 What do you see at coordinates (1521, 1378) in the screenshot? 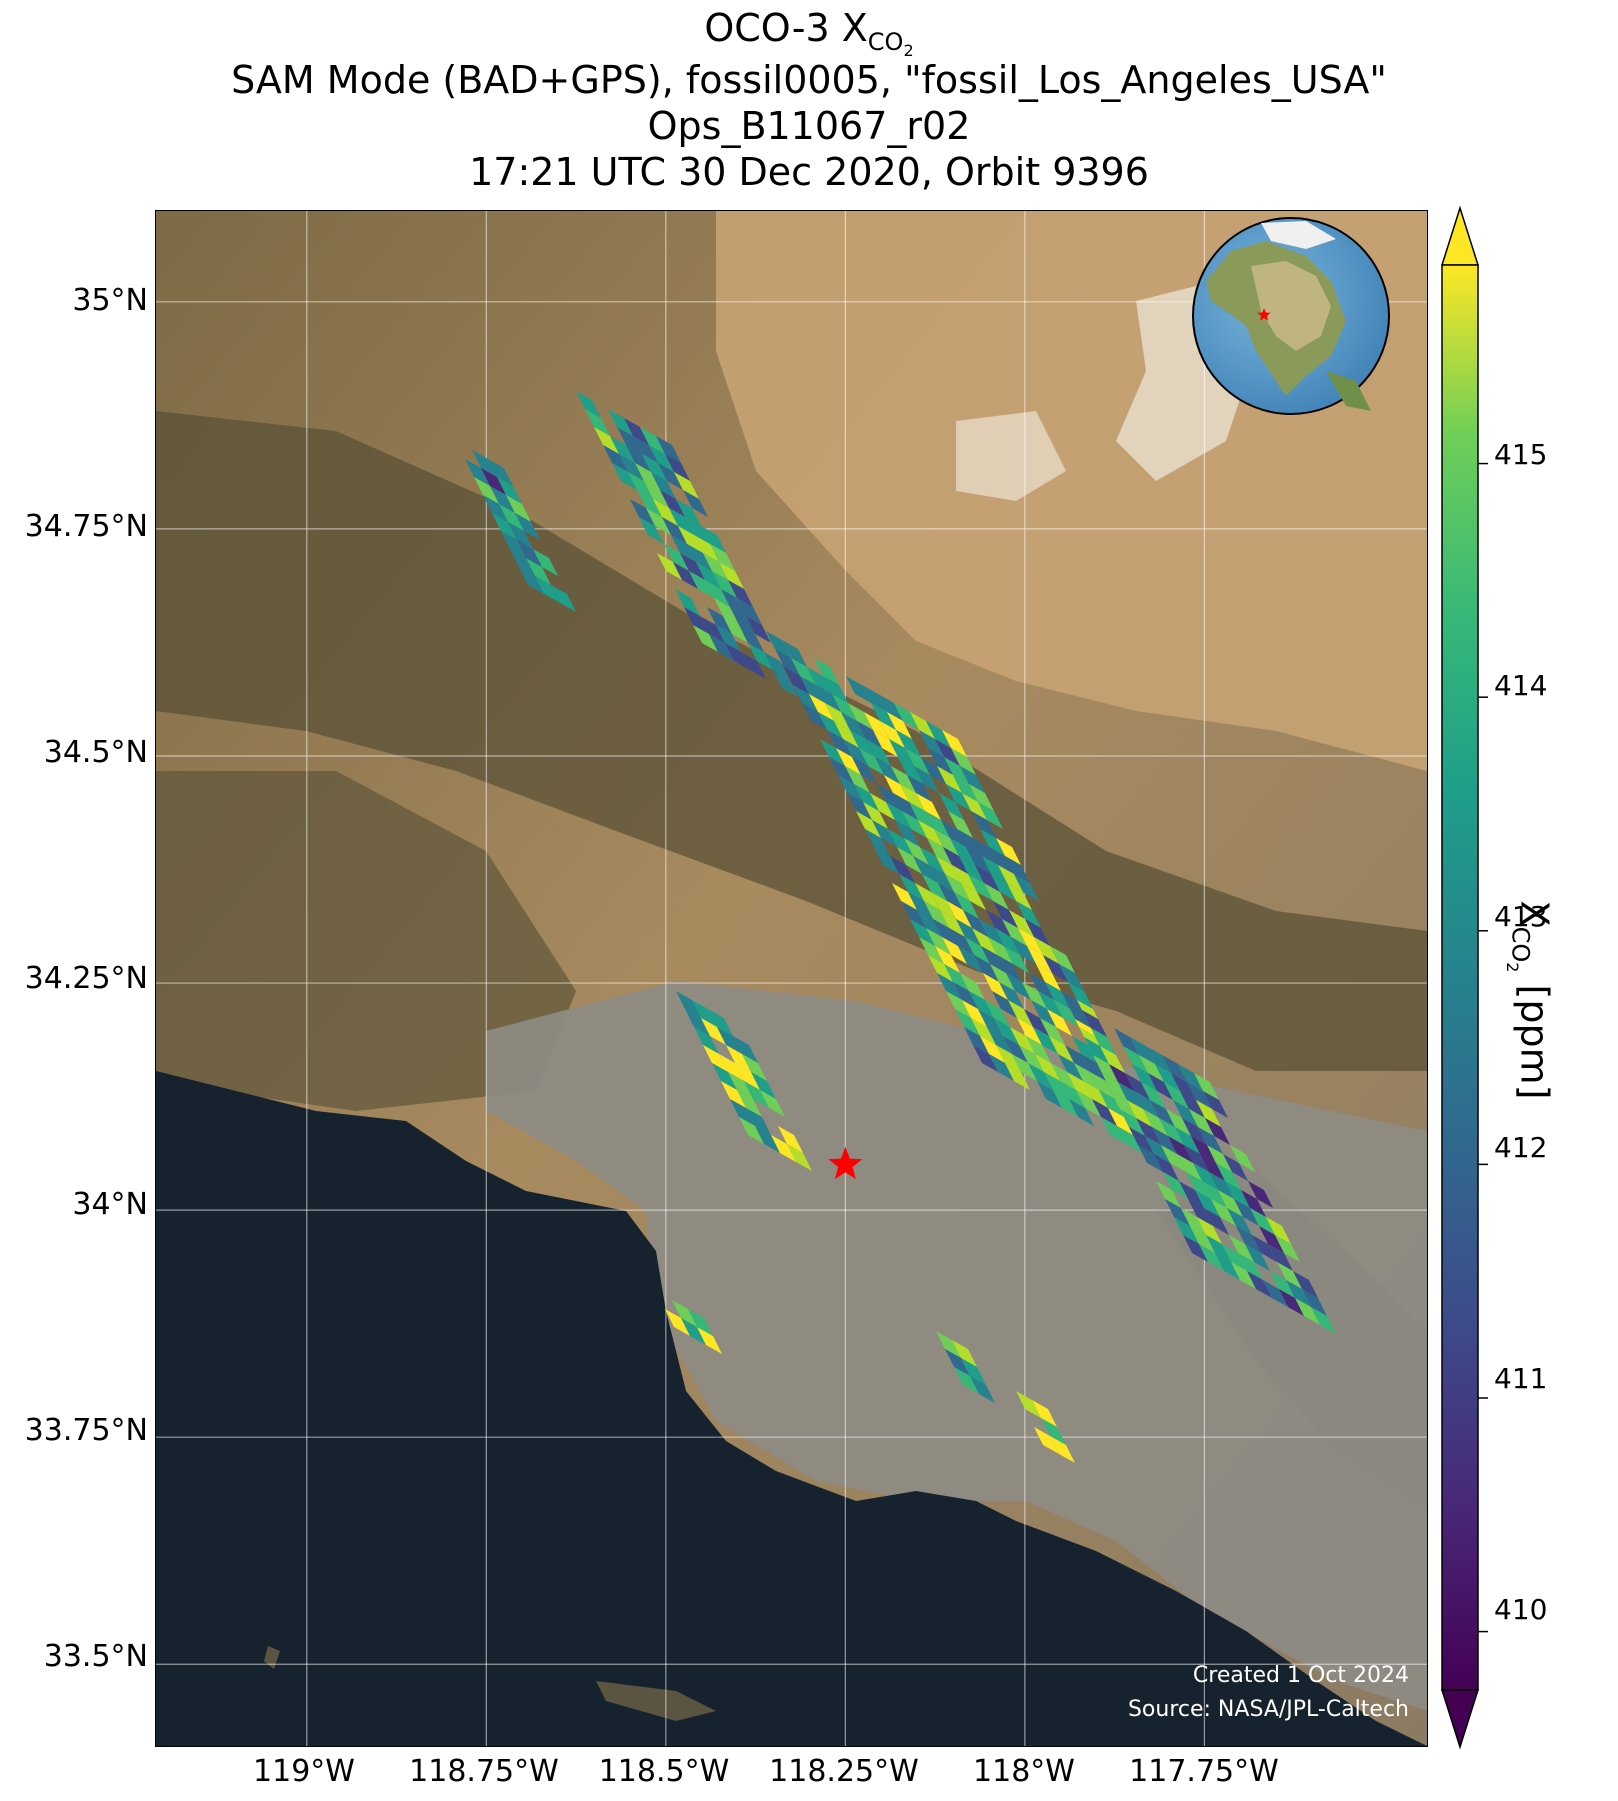
I see `colorbar-tick-411: 411` at bounding box center [1521, 1378].